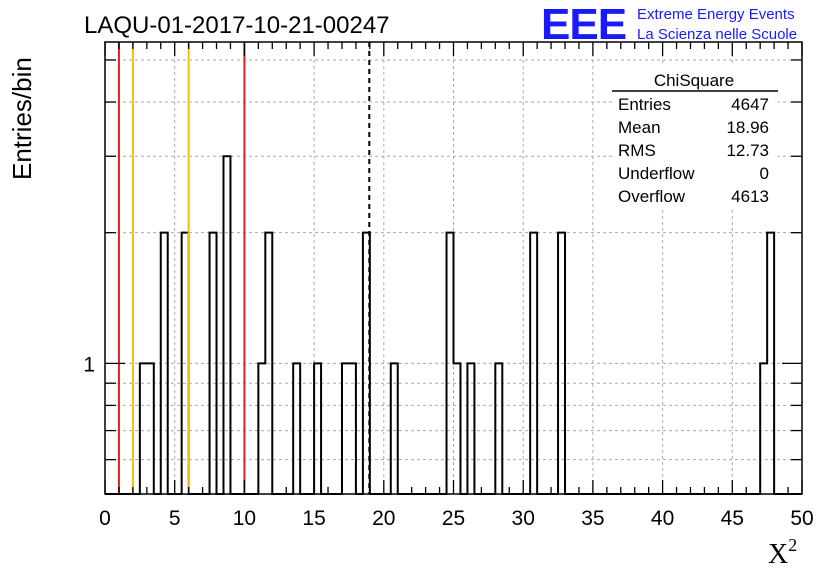 This screenshot has width=836, height=572. I want to click on x-tick-label: 10, so click(244, 518).